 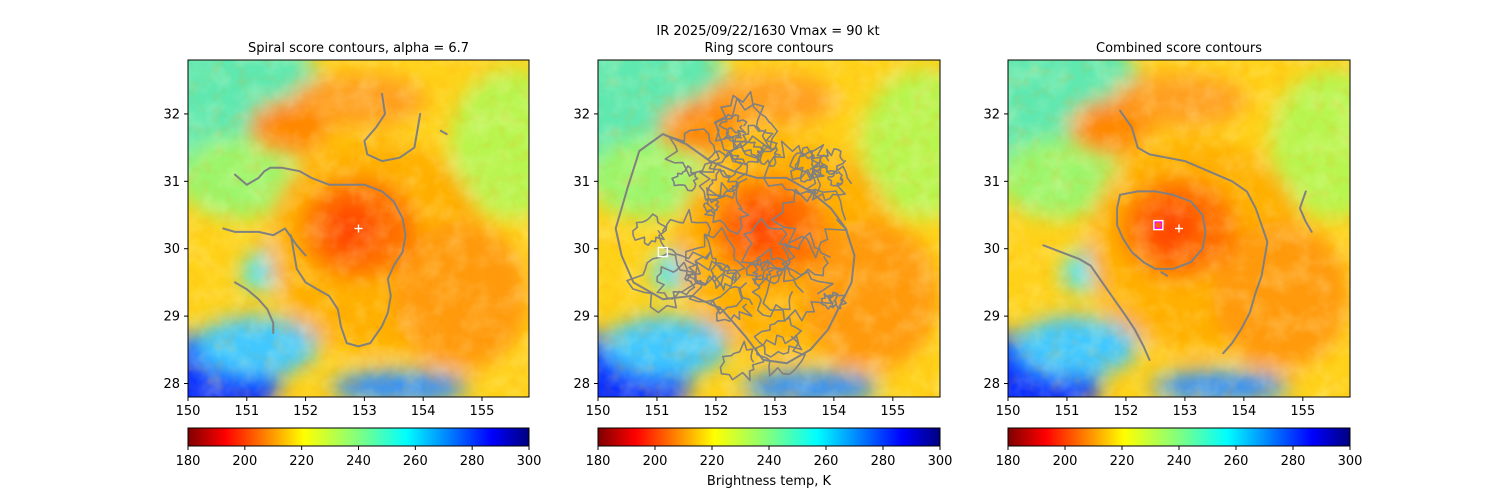 I want to click on center-plus-marker, so click(x=1179, y=228).